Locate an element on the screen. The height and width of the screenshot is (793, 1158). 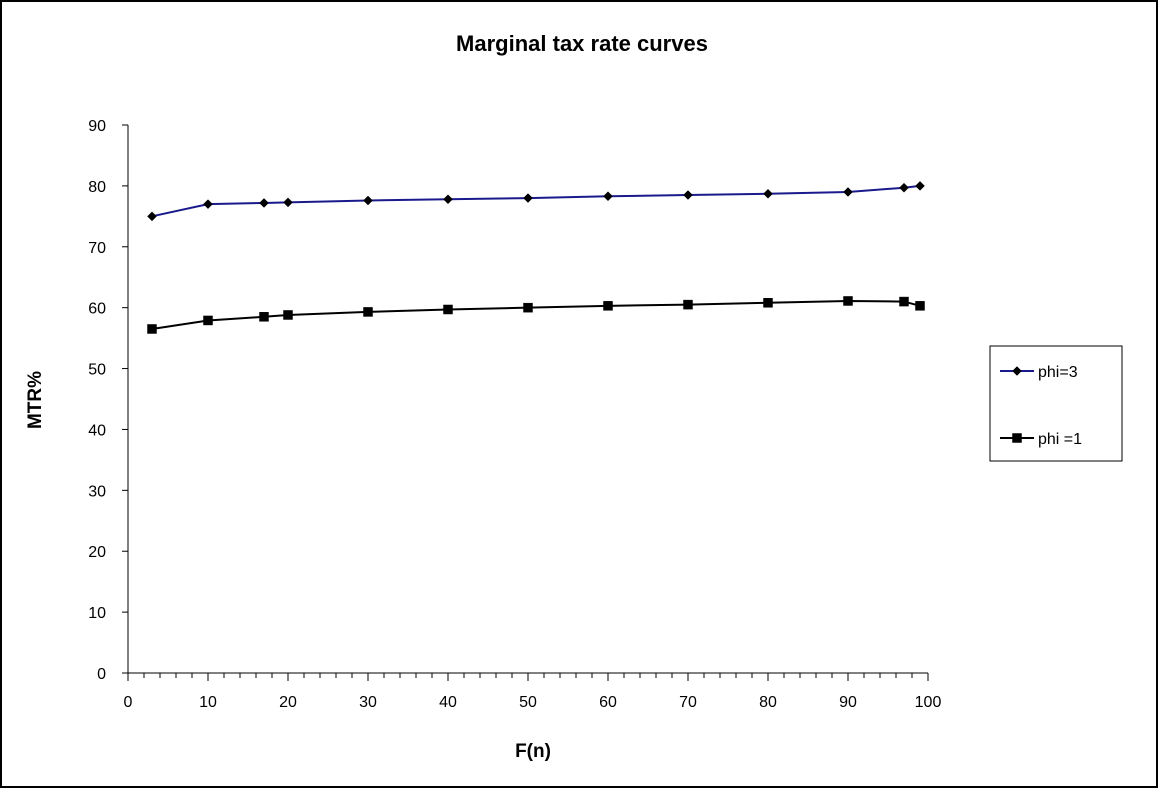
x-tick-label: 50 is located at coordinates (528, 702).